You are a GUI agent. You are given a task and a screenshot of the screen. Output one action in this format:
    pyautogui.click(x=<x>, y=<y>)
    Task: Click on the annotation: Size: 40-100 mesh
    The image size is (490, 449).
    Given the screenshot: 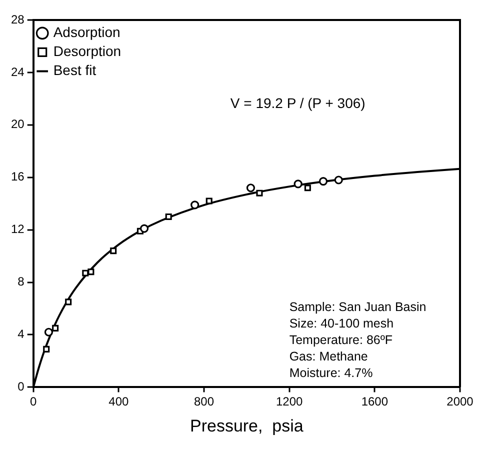 What is the action you would take?
    pyautogui.click(x=341, y=323)
    